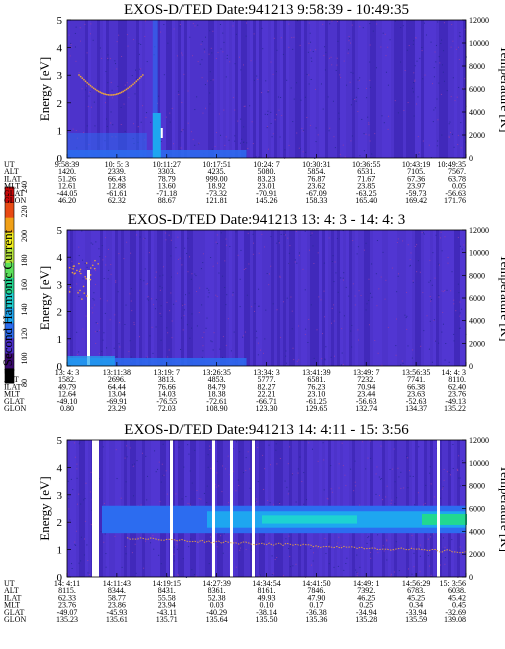 The height and width of the screenshot is (649, 505). Describe the element at coordinates (67, 583) in the screenshot. I see `orbit-cell: 14: 4:11` at that location.